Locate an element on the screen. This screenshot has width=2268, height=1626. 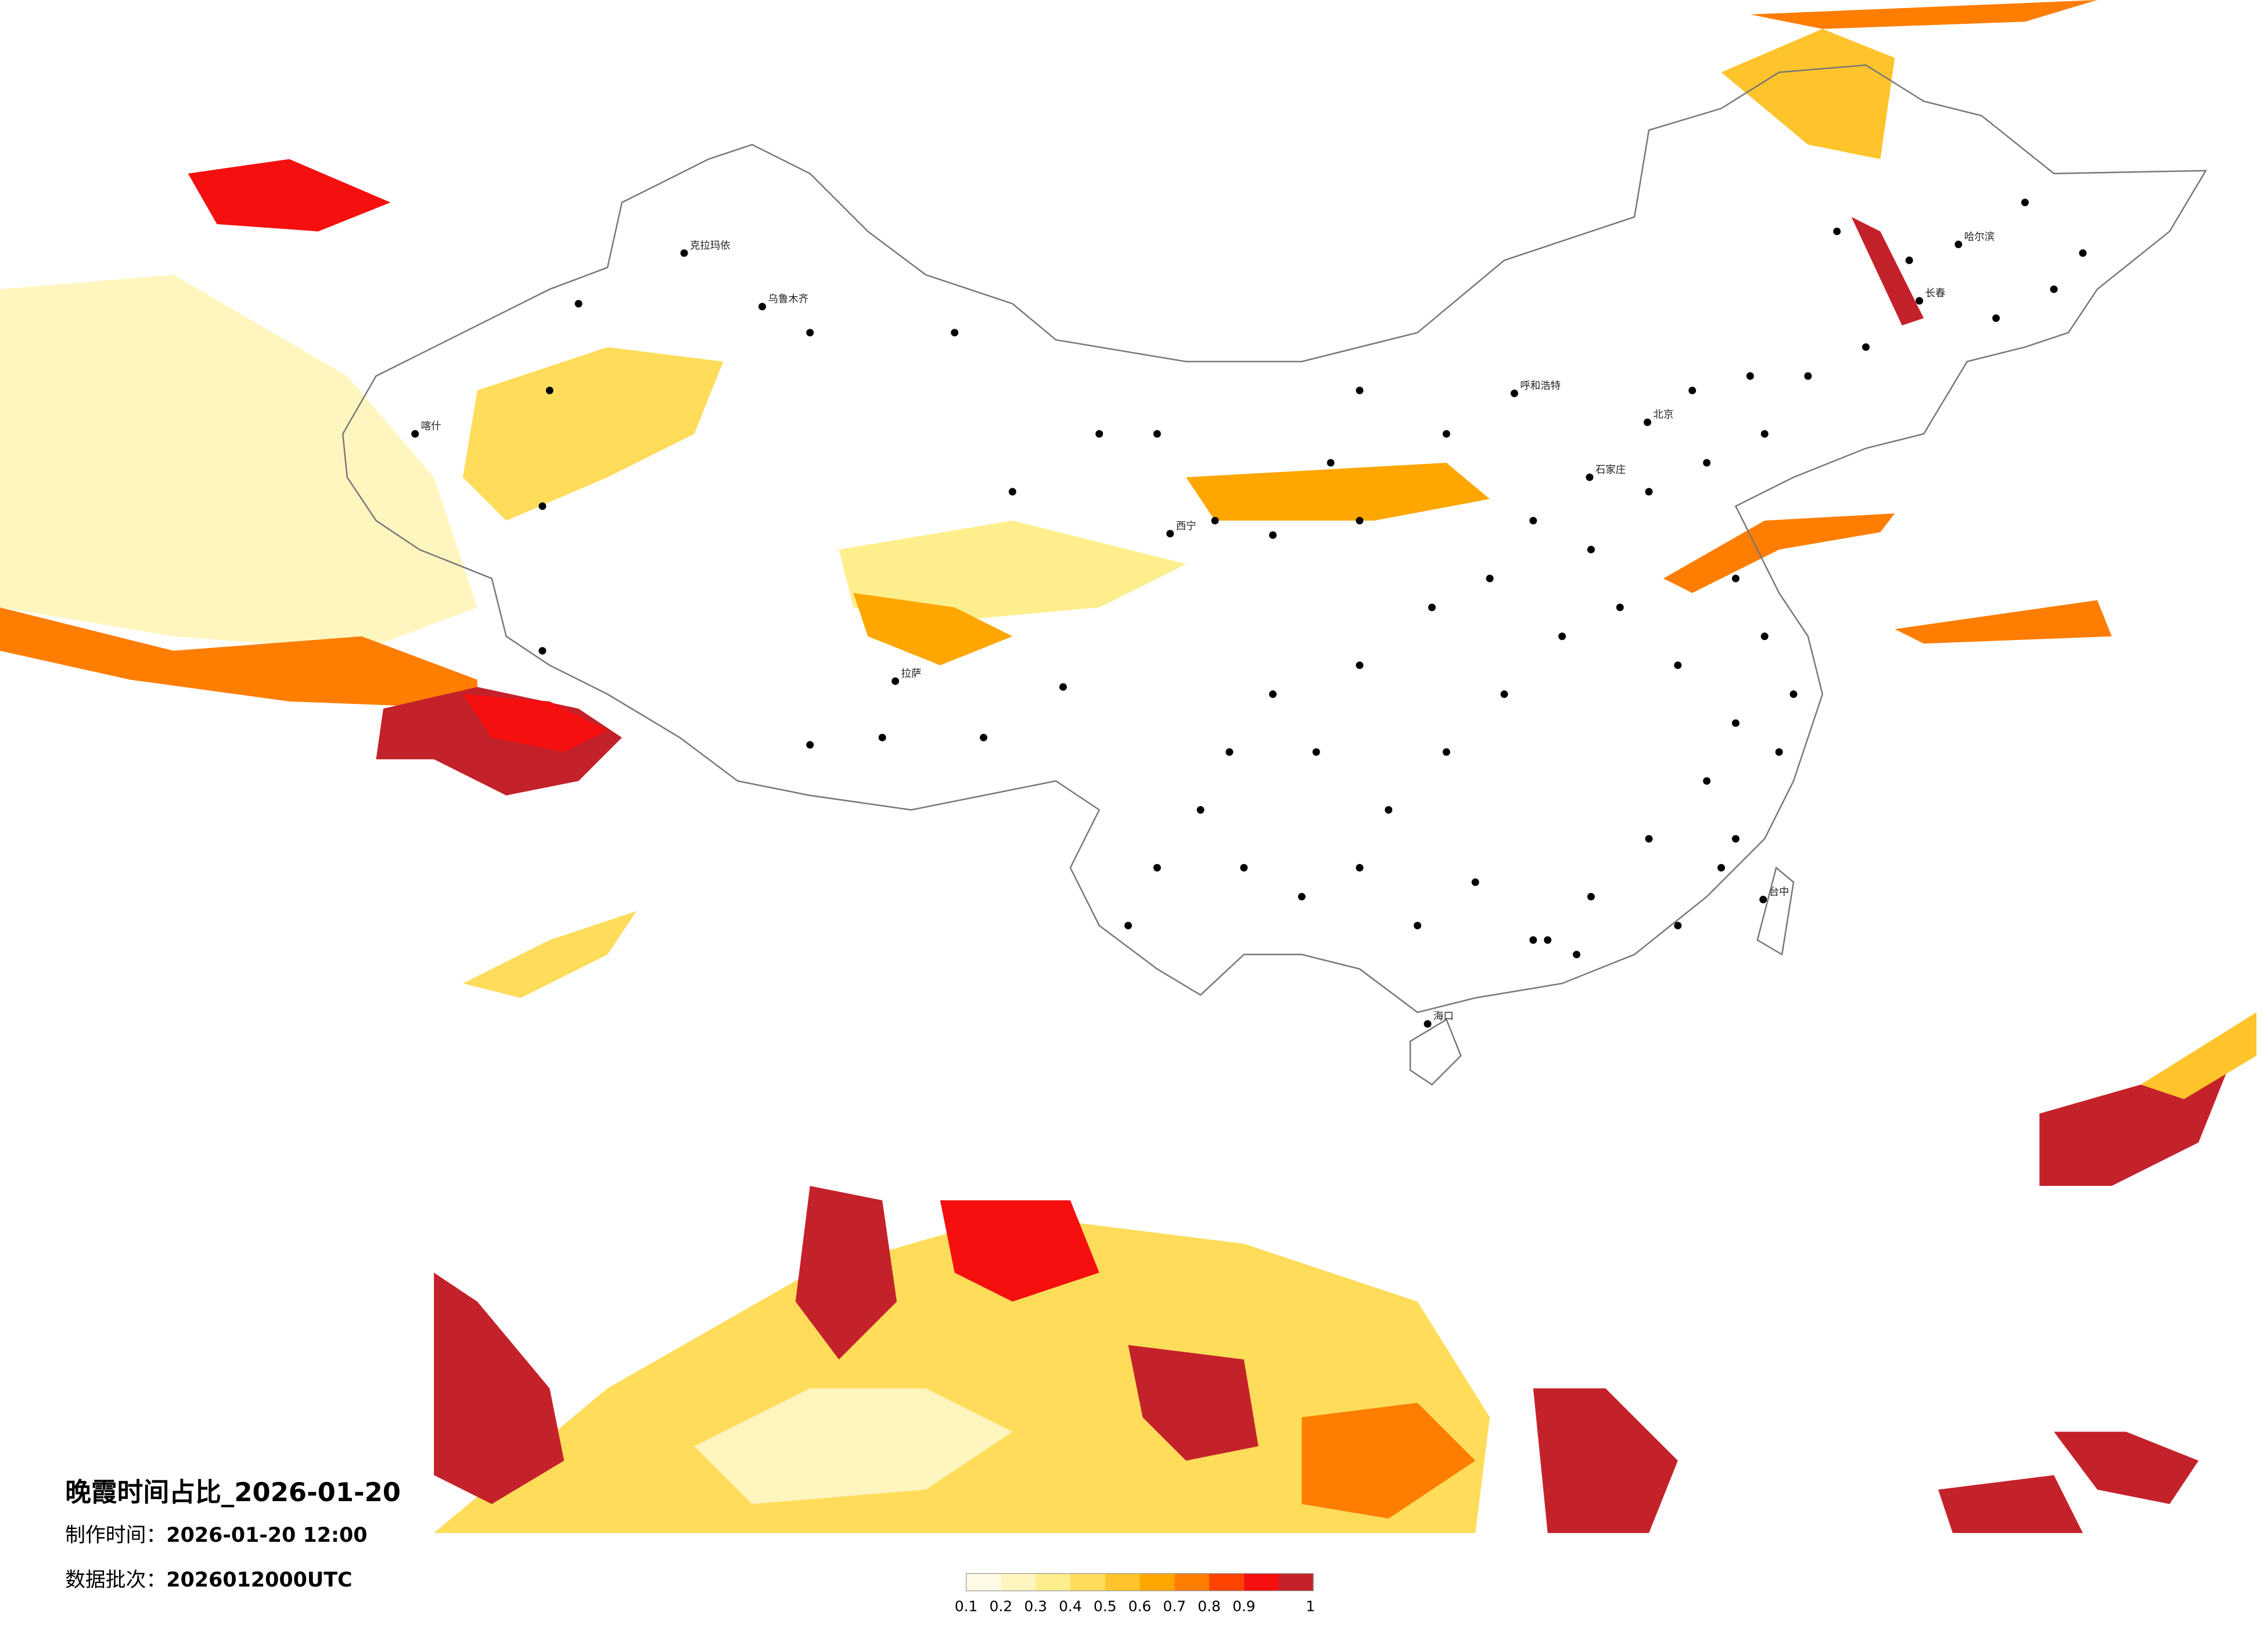
city-label: 喀什 is located at coordinates (431, 427).